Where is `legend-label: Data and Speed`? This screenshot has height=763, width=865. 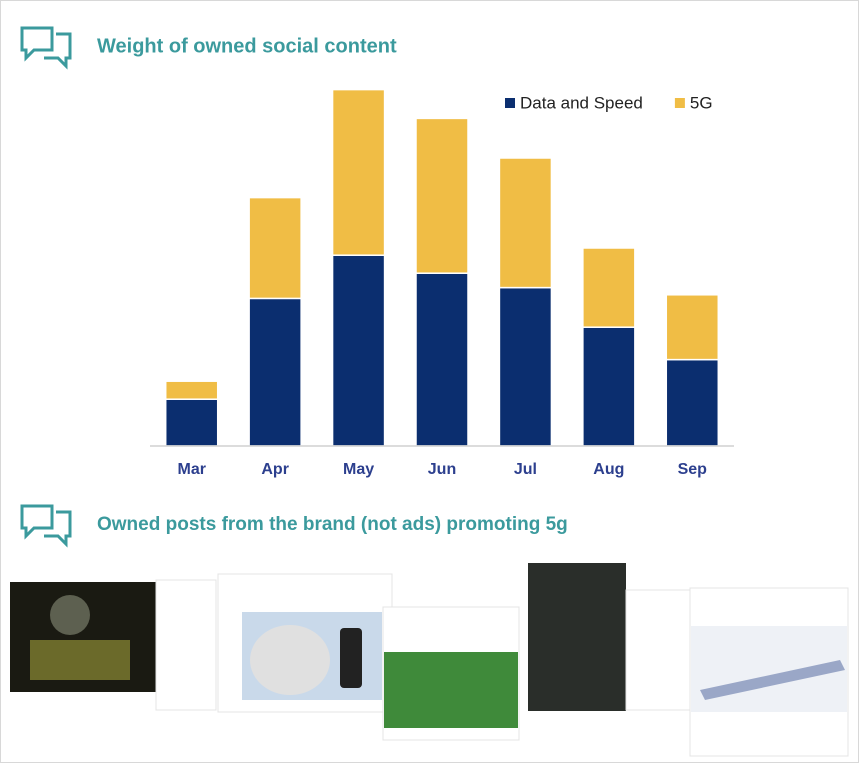 legend-label: Data and Speed is located at coordinates (581, 102).